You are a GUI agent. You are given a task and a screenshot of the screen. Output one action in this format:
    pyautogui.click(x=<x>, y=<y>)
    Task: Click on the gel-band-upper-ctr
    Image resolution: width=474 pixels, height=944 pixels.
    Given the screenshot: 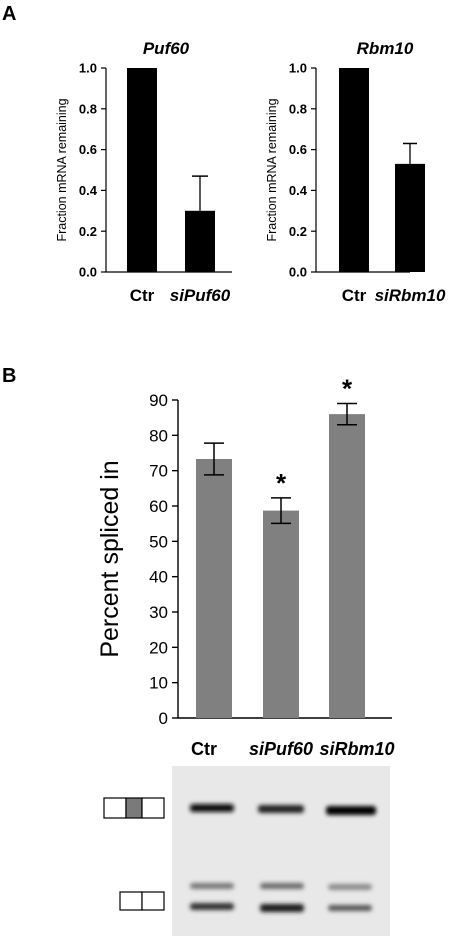 What is the action you would take?
    pyautogui.click(x=212, y=808)
    